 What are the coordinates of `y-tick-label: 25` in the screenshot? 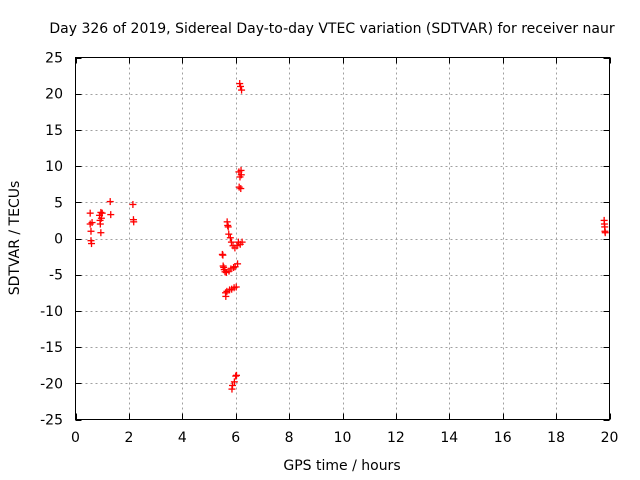 It's located at (54, 59).